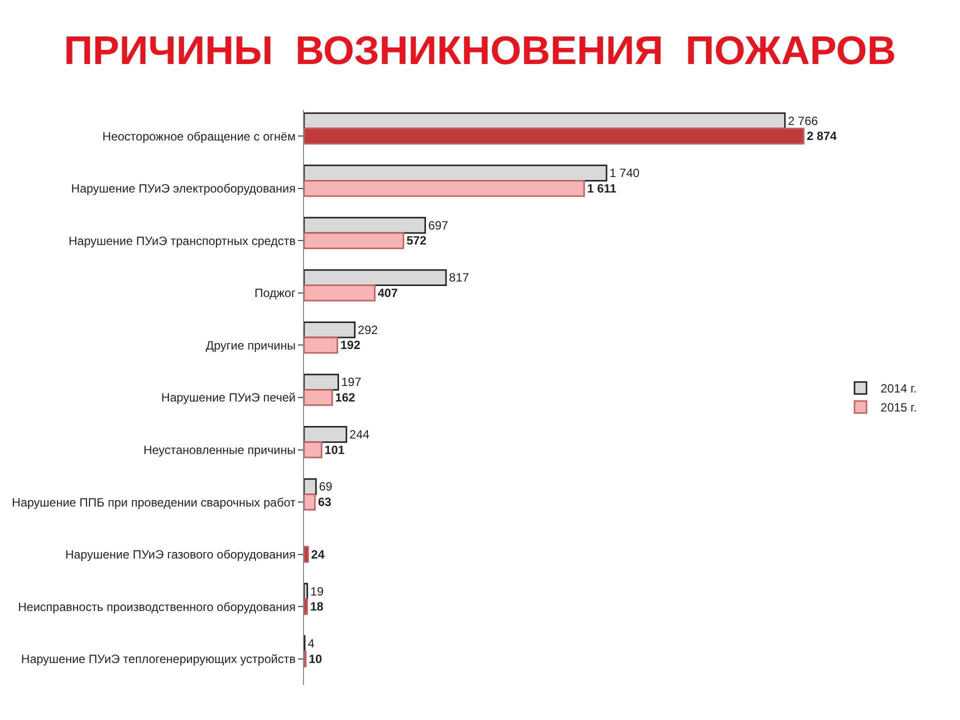 Image resolution: width=960 pixels, height=720 pixels. What do you see at coordinates (317, 591) in the screenshot?
I see `data-label: 19` at bounding box center [317, 591].